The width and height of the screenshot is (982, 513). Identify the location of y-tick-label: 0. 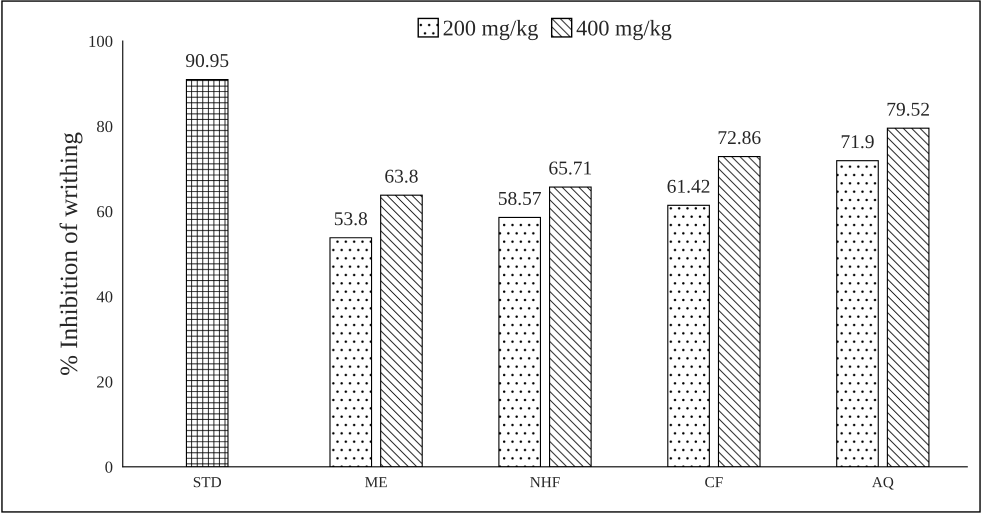
(108, 467).